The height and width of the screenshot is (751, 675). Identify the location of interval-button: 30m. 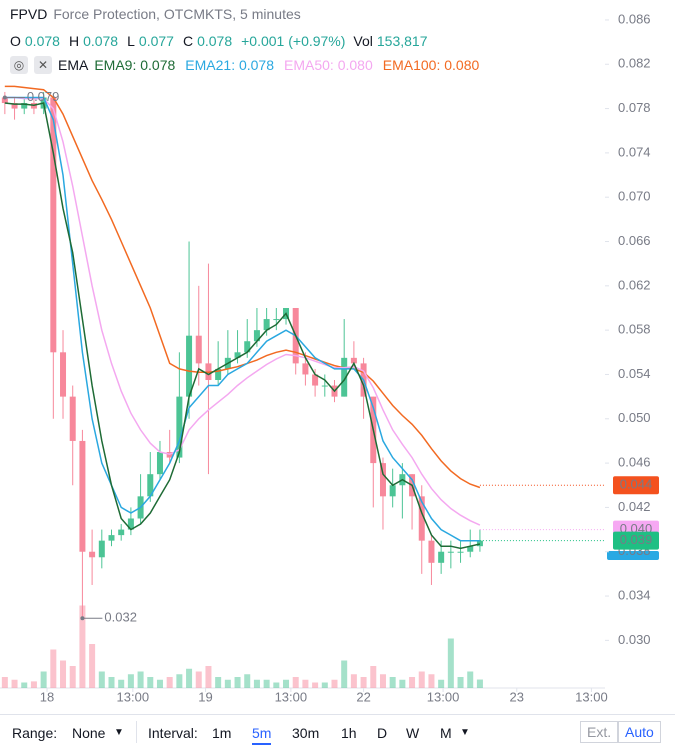
(306, 733).